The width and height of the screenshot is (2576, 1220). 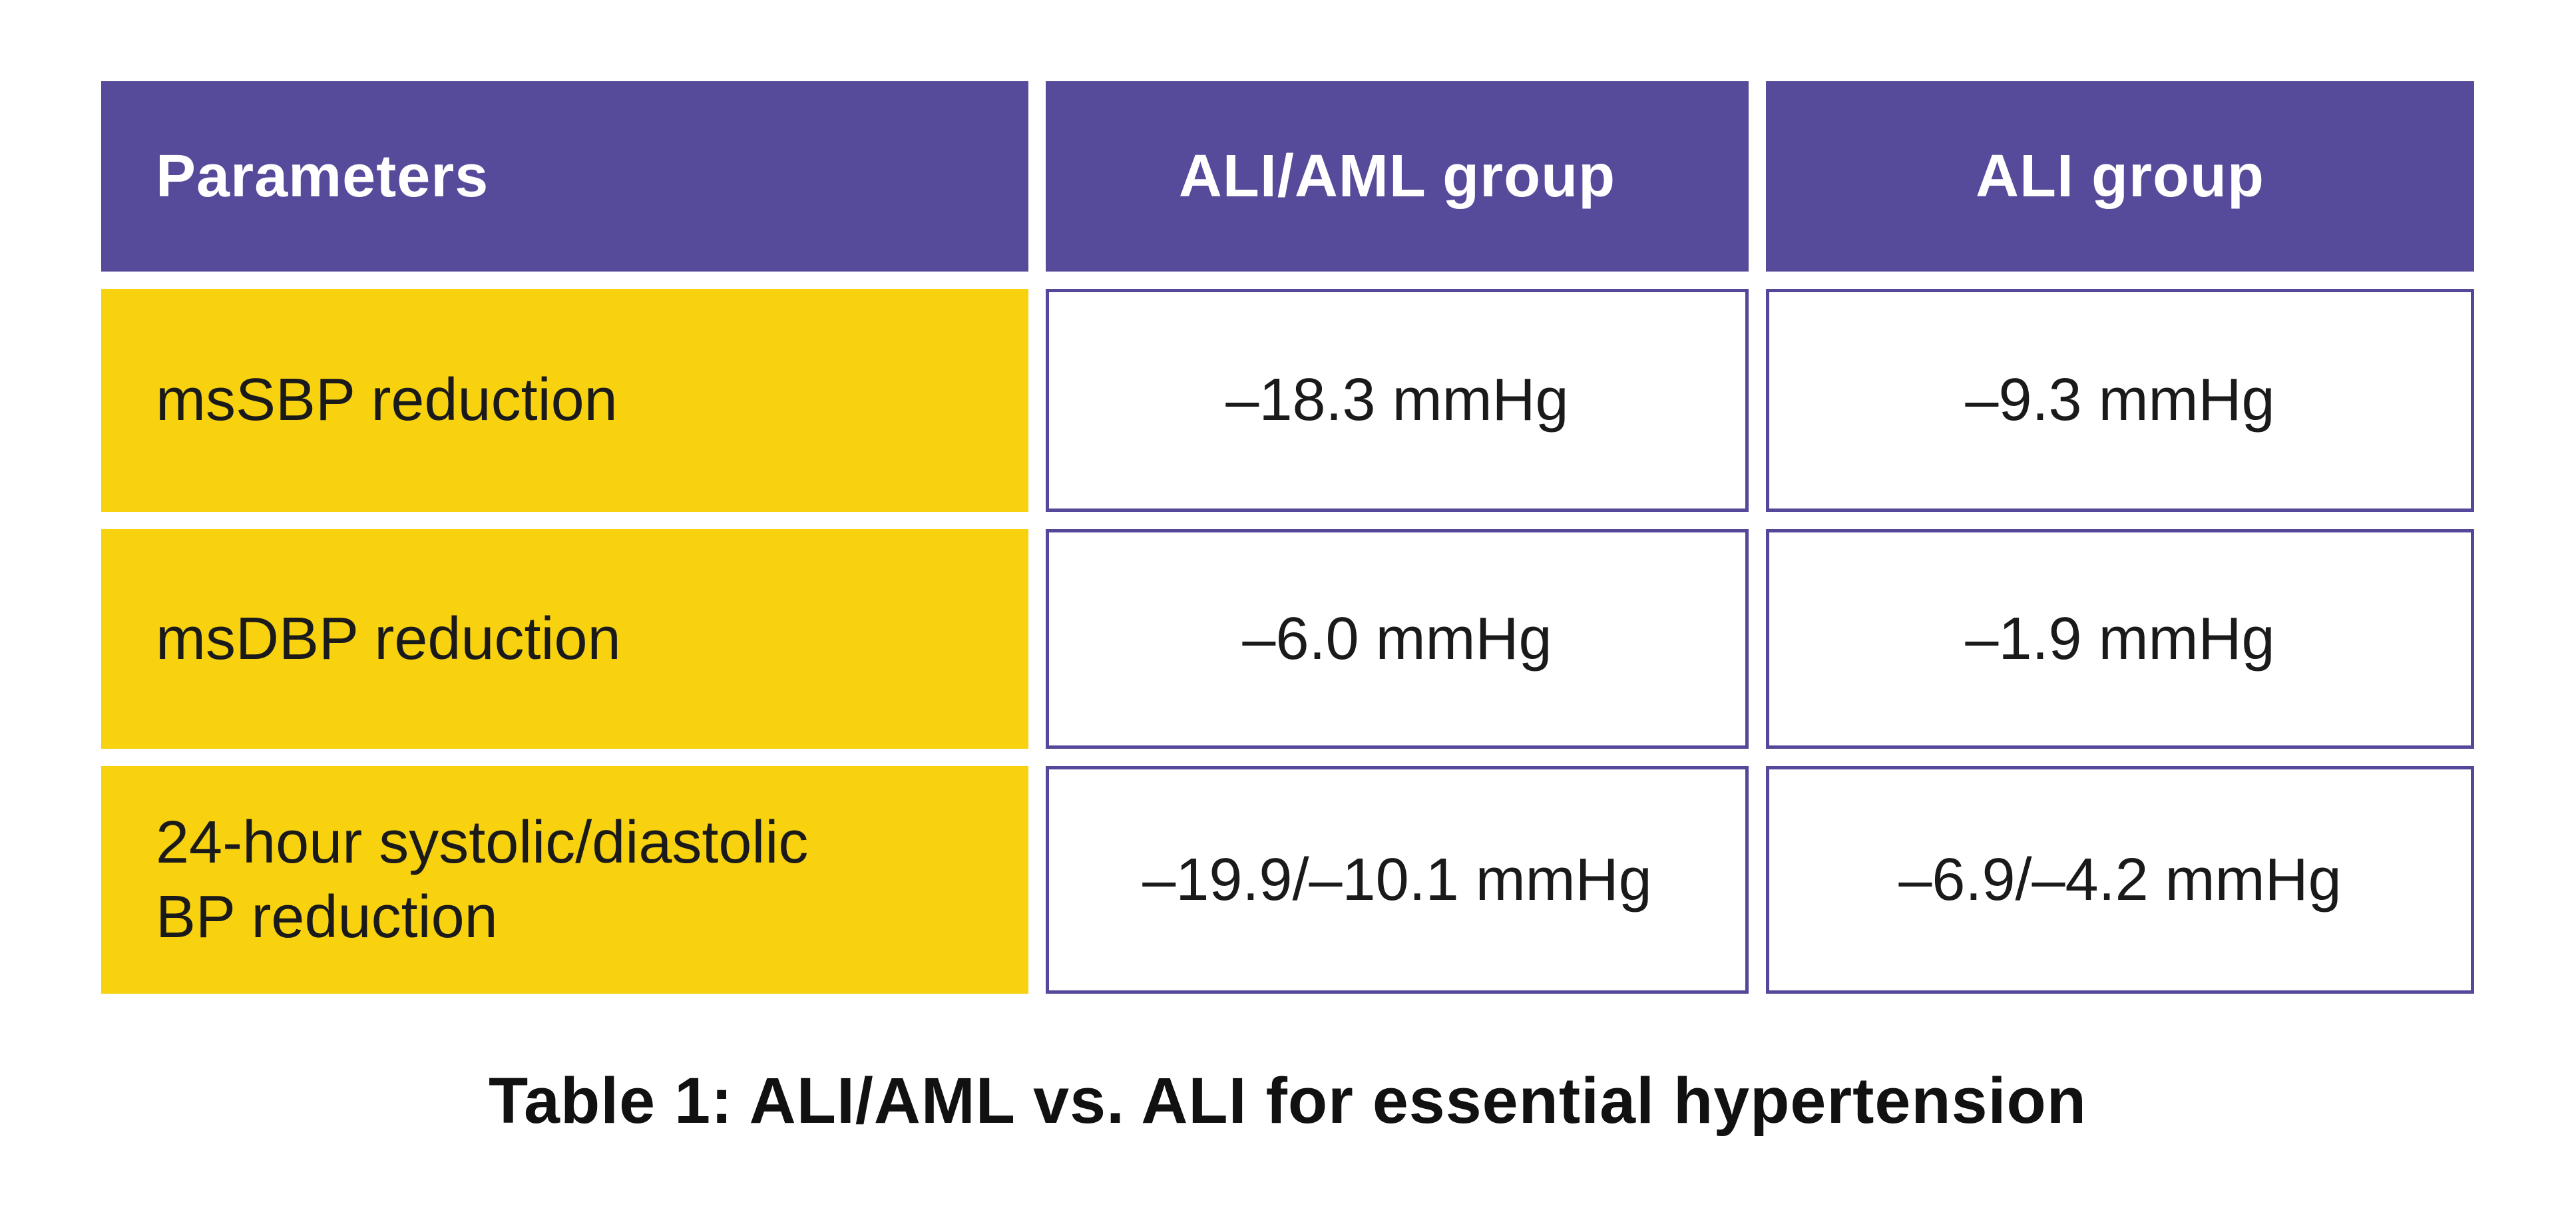 I want to click on parameter-cell-mssbp-reduction: msSBP reduction, so click(x=564, y=400).